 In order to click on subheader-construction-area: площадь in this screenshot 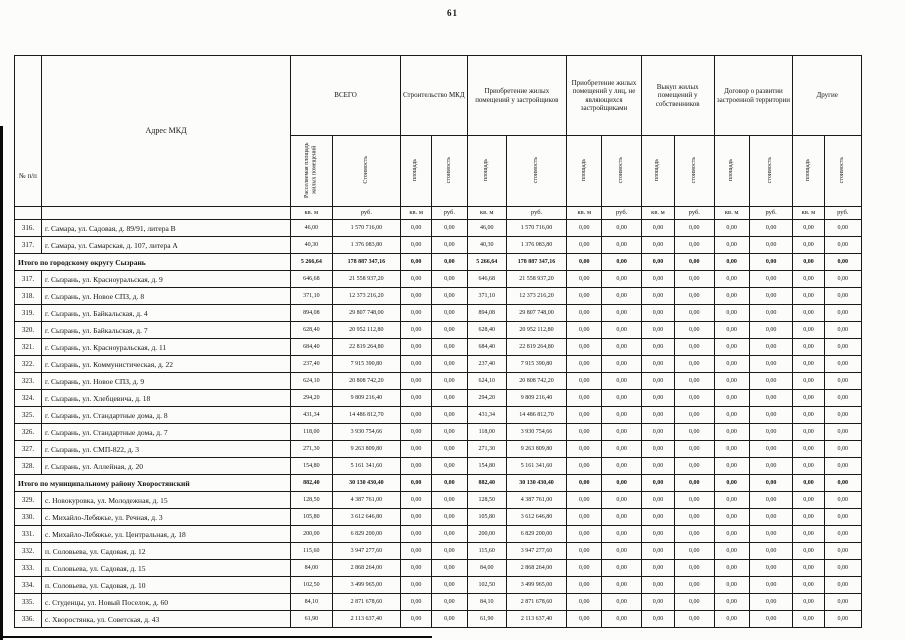, I will do `click(416, 171)`.